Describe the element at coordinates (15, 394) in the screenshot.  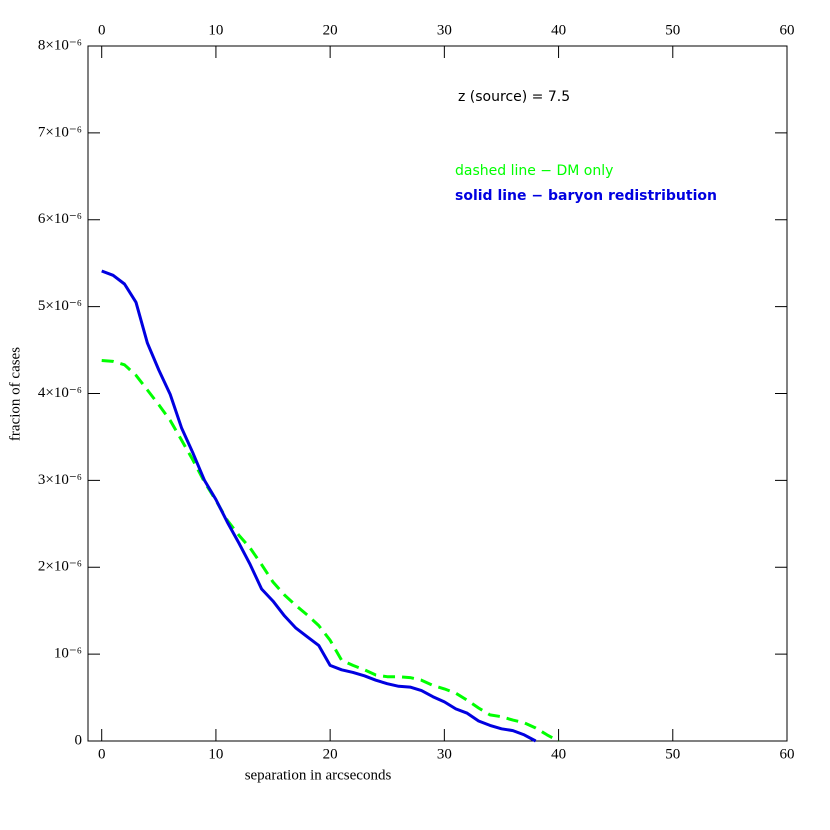
I see `y-axis-label: fracion of cases` at that location.